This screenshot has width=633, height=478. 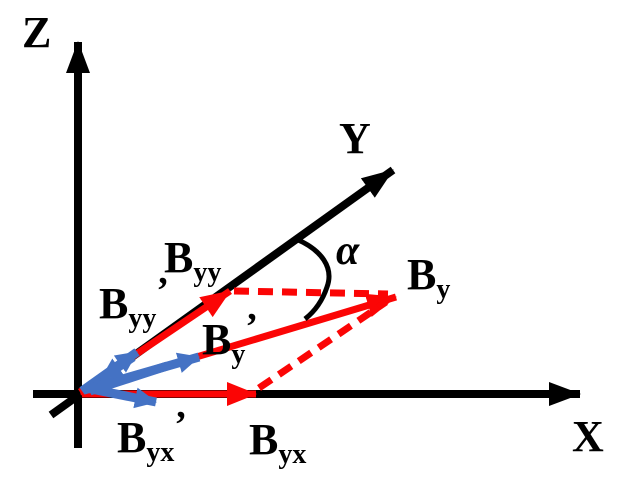 What do you see at coordinates (355, 138) in the screenshot?
I see `label-y: Y` at bounding box center [355, 138].